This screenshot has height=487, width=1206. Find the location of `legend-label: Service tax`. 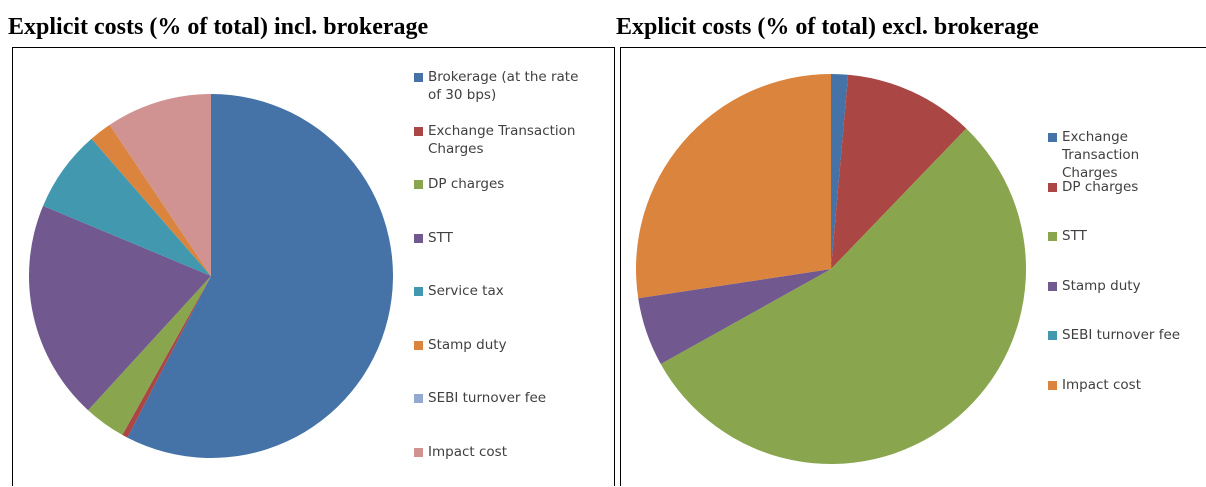

legend-label: Service tax is located at coordinates (466, 291).